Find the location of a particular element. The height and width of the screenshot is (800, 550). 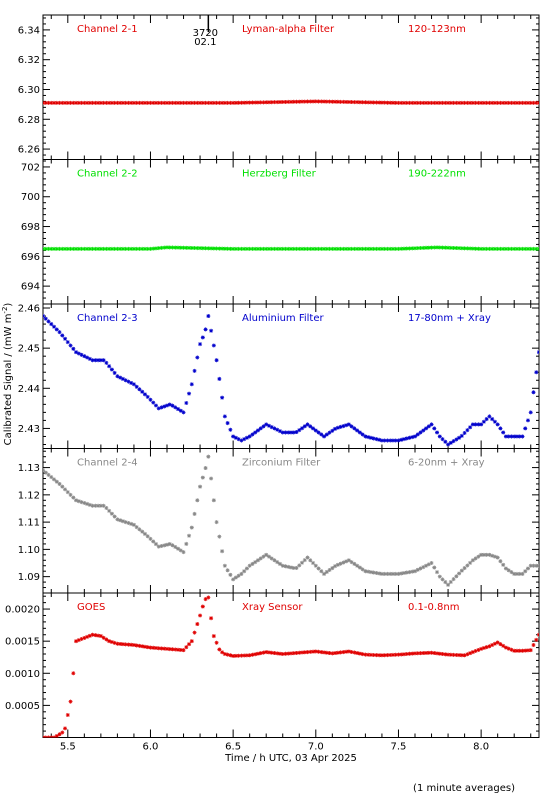

y-tick-label: 6.32 is located at coordinates (29, 60).